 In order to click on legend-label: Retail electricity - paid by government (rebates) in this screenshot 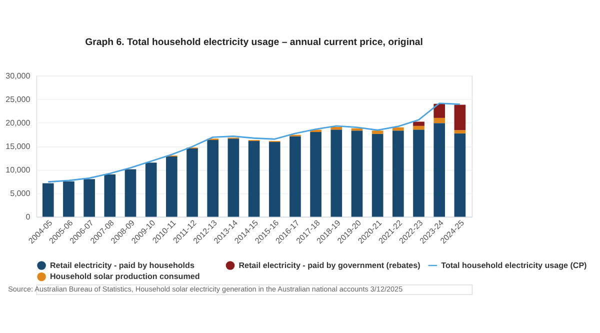, I will do `click(329, 265)`.